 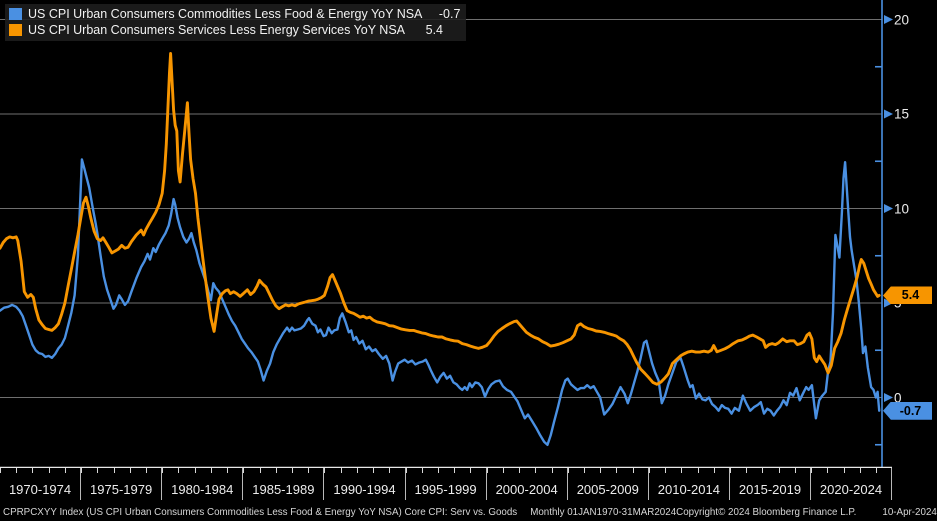 I want to click on x-axis-period-label: 2015-2019, so click(x=770, y=489).